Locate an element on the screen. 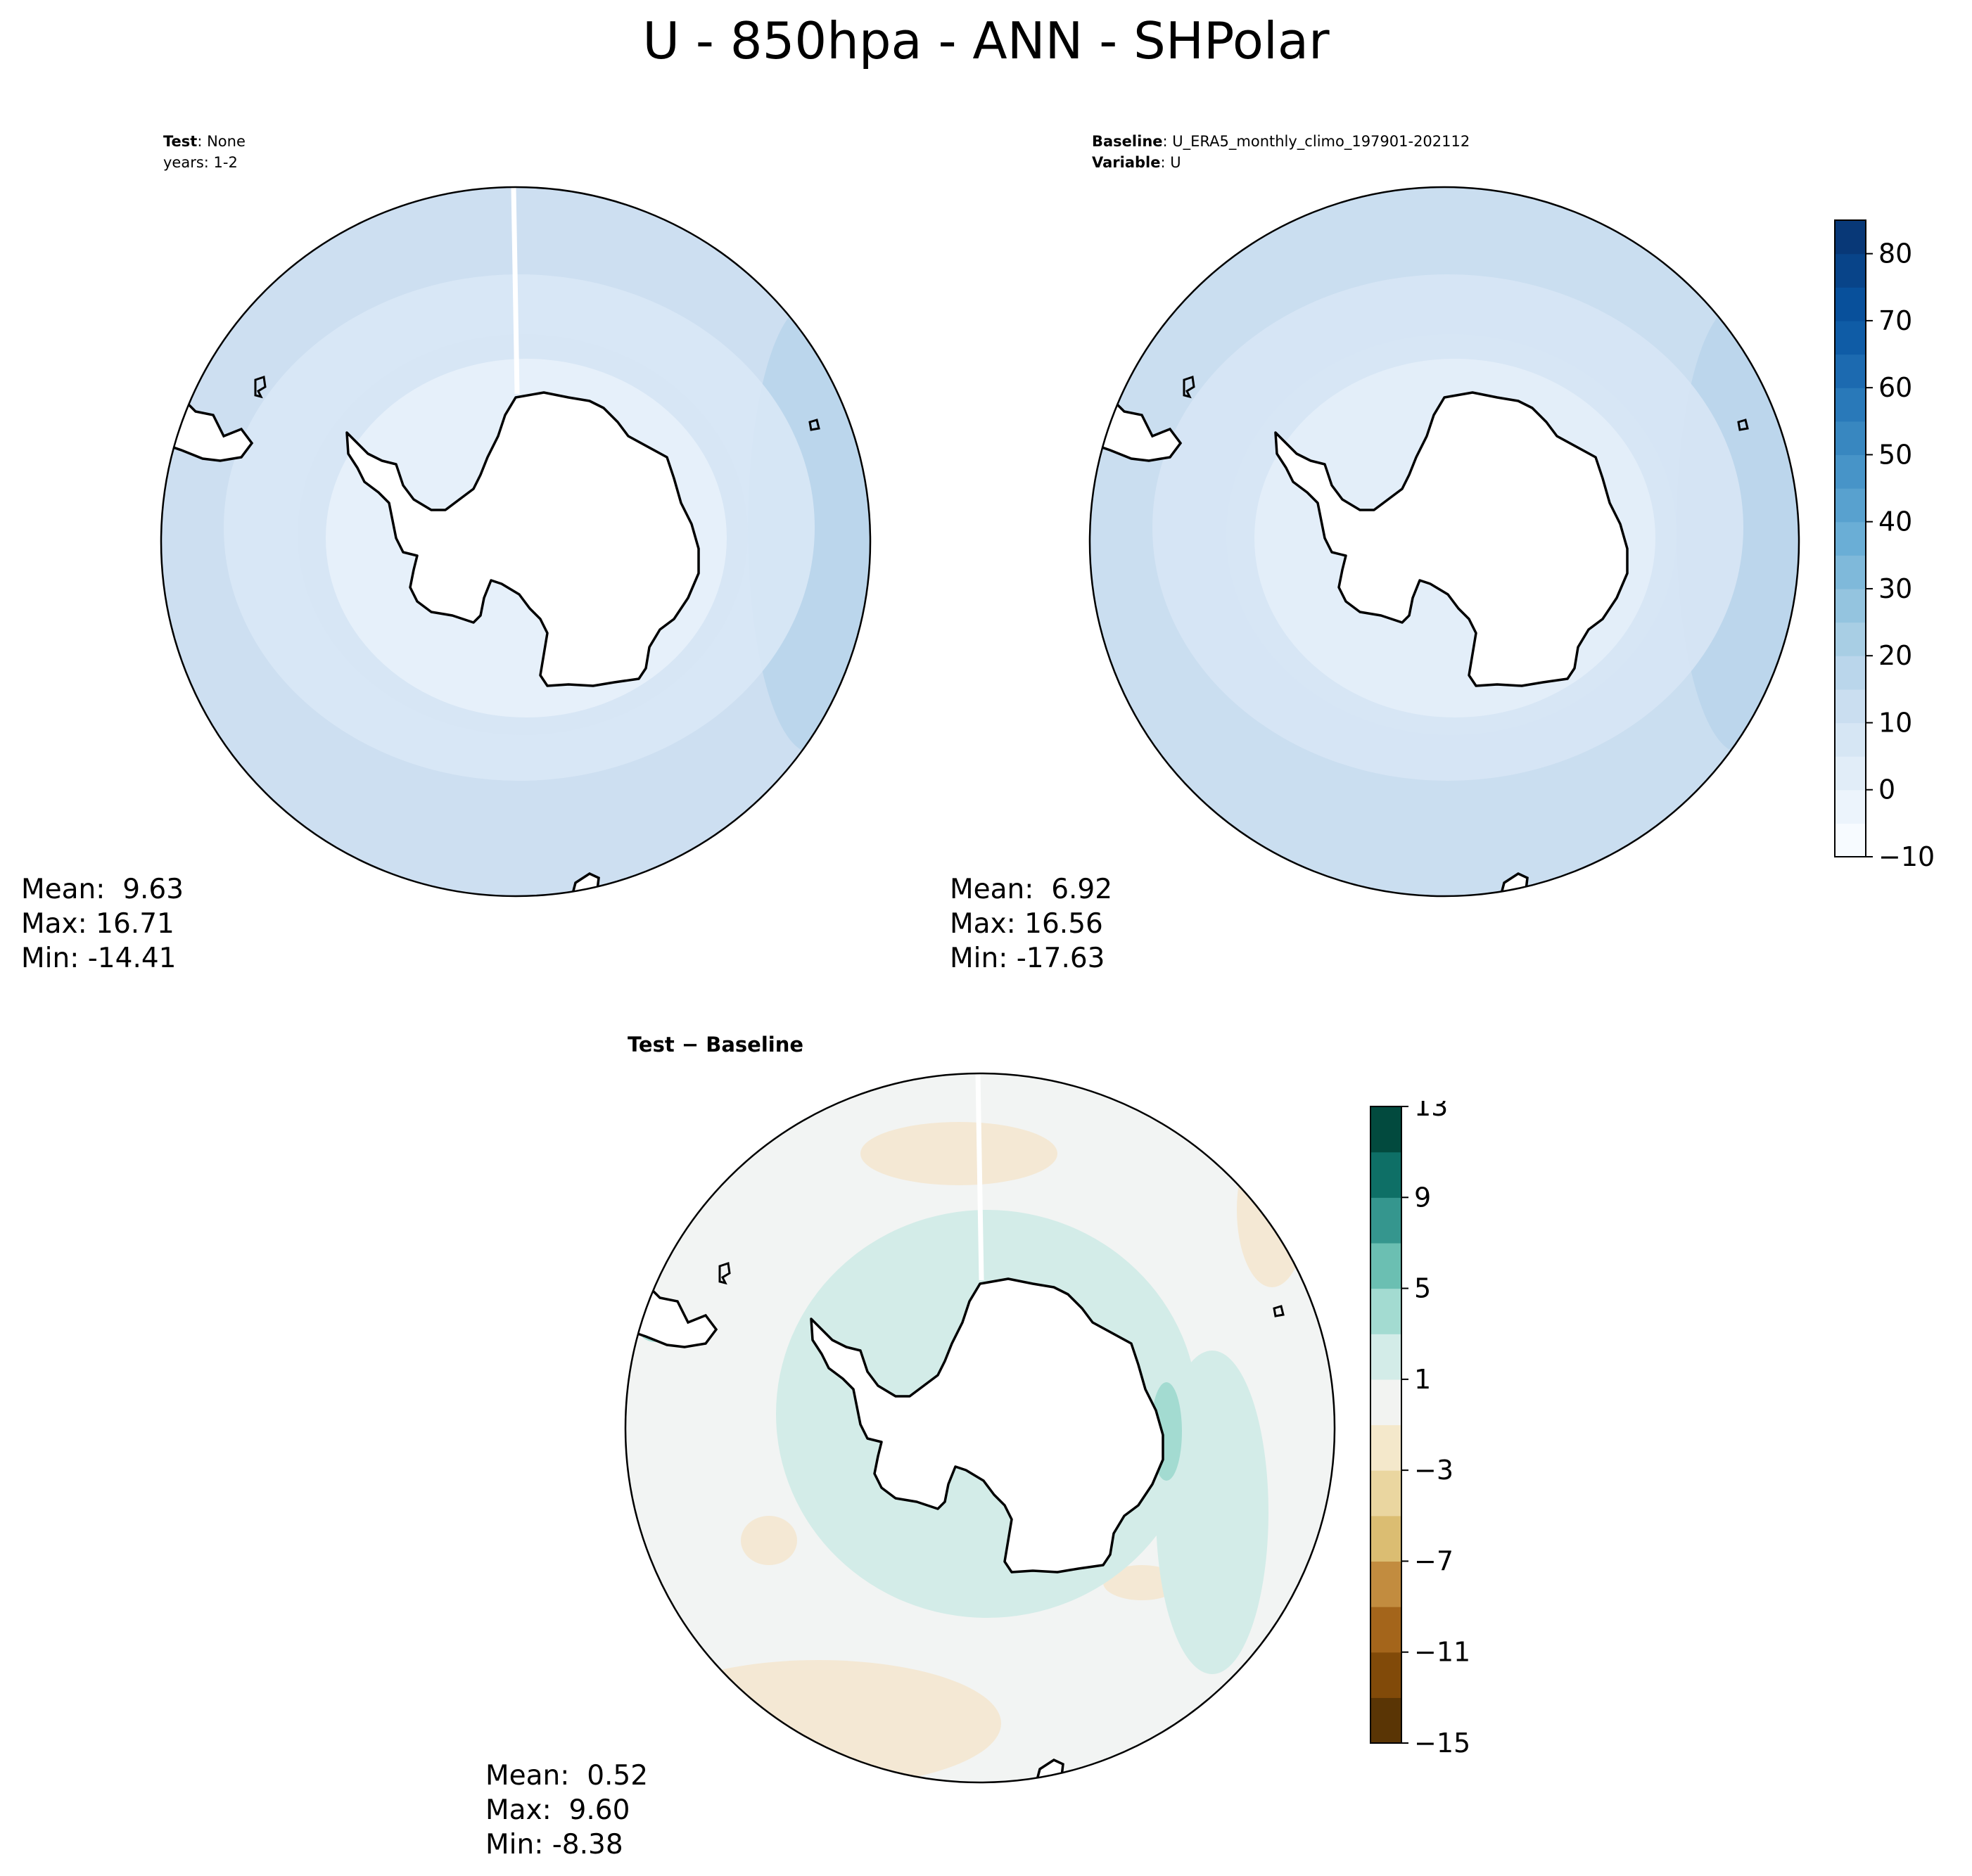  diff-colorbar-tick-label: −15 is located at coordinates (1442, 1742).